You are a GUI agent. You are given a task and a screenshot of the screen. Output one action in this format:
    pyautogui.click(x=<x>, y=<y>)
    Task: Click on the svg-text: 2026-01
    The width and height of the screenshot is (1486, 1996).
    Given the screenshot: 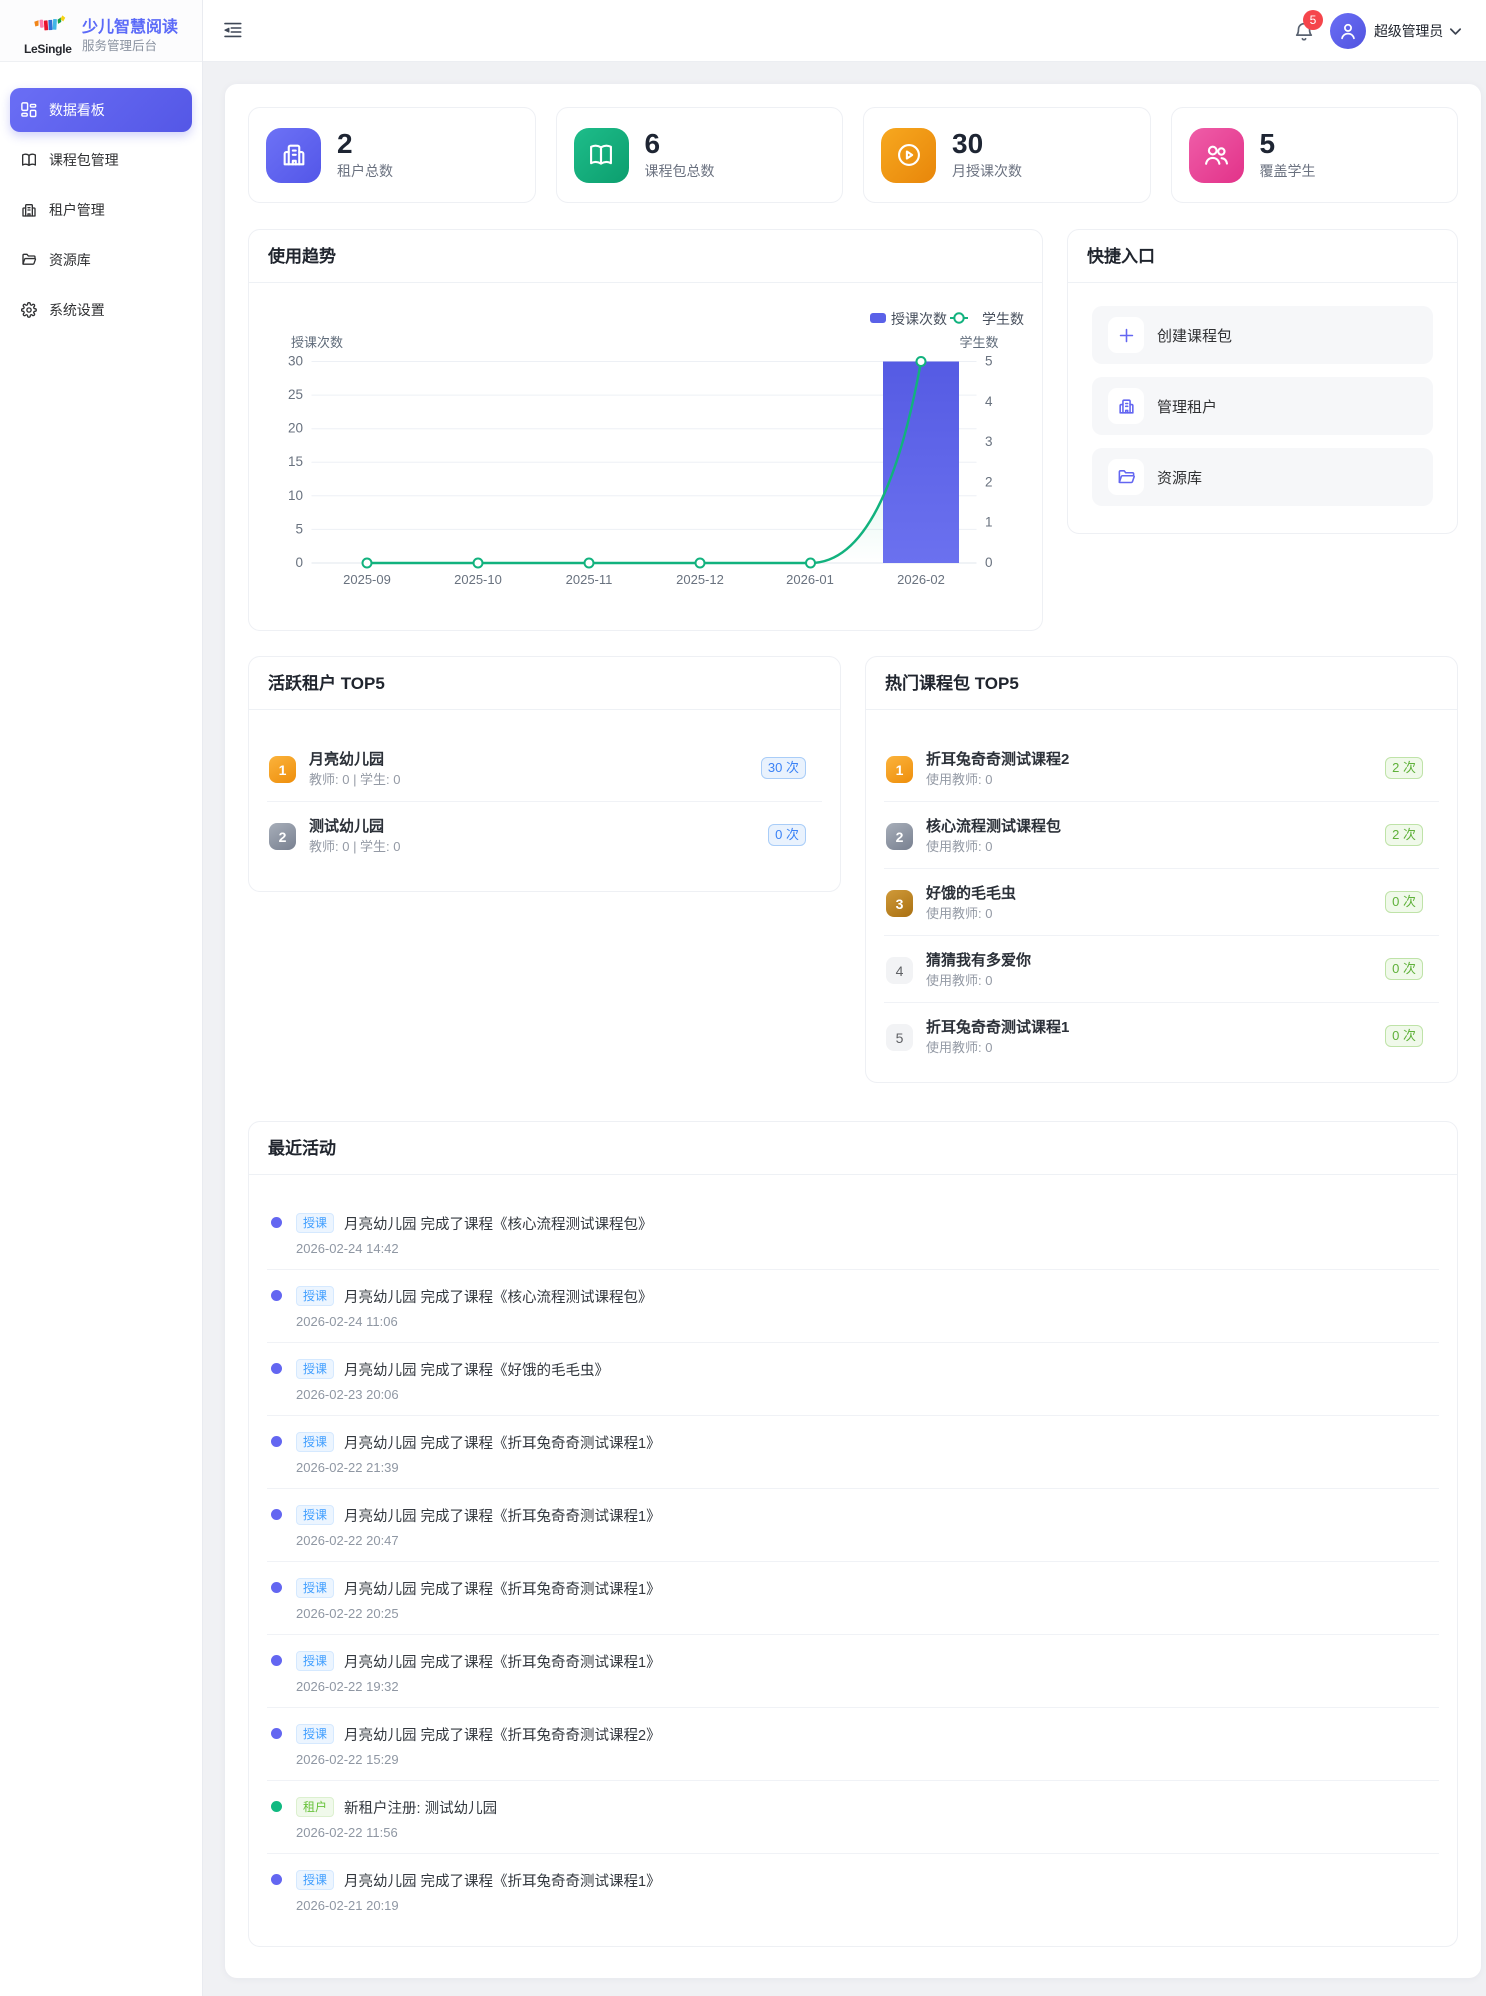 What is the action you would take?
    pyautogui.click(x=810, y=579)
    